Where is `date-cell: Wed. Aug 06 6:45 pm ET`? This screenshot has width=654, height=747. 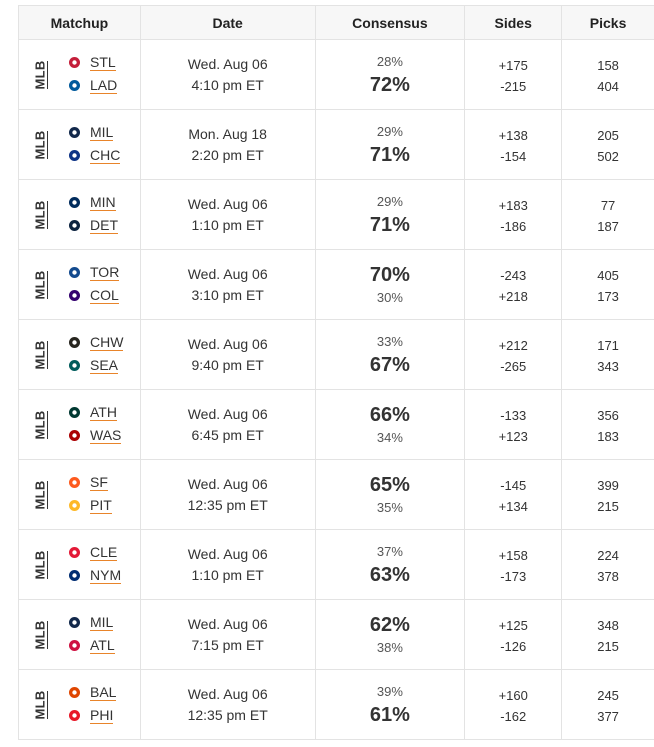
date-cell: Wed. Aug 06 6:45 pm ET is located at coordinates (228, 424).